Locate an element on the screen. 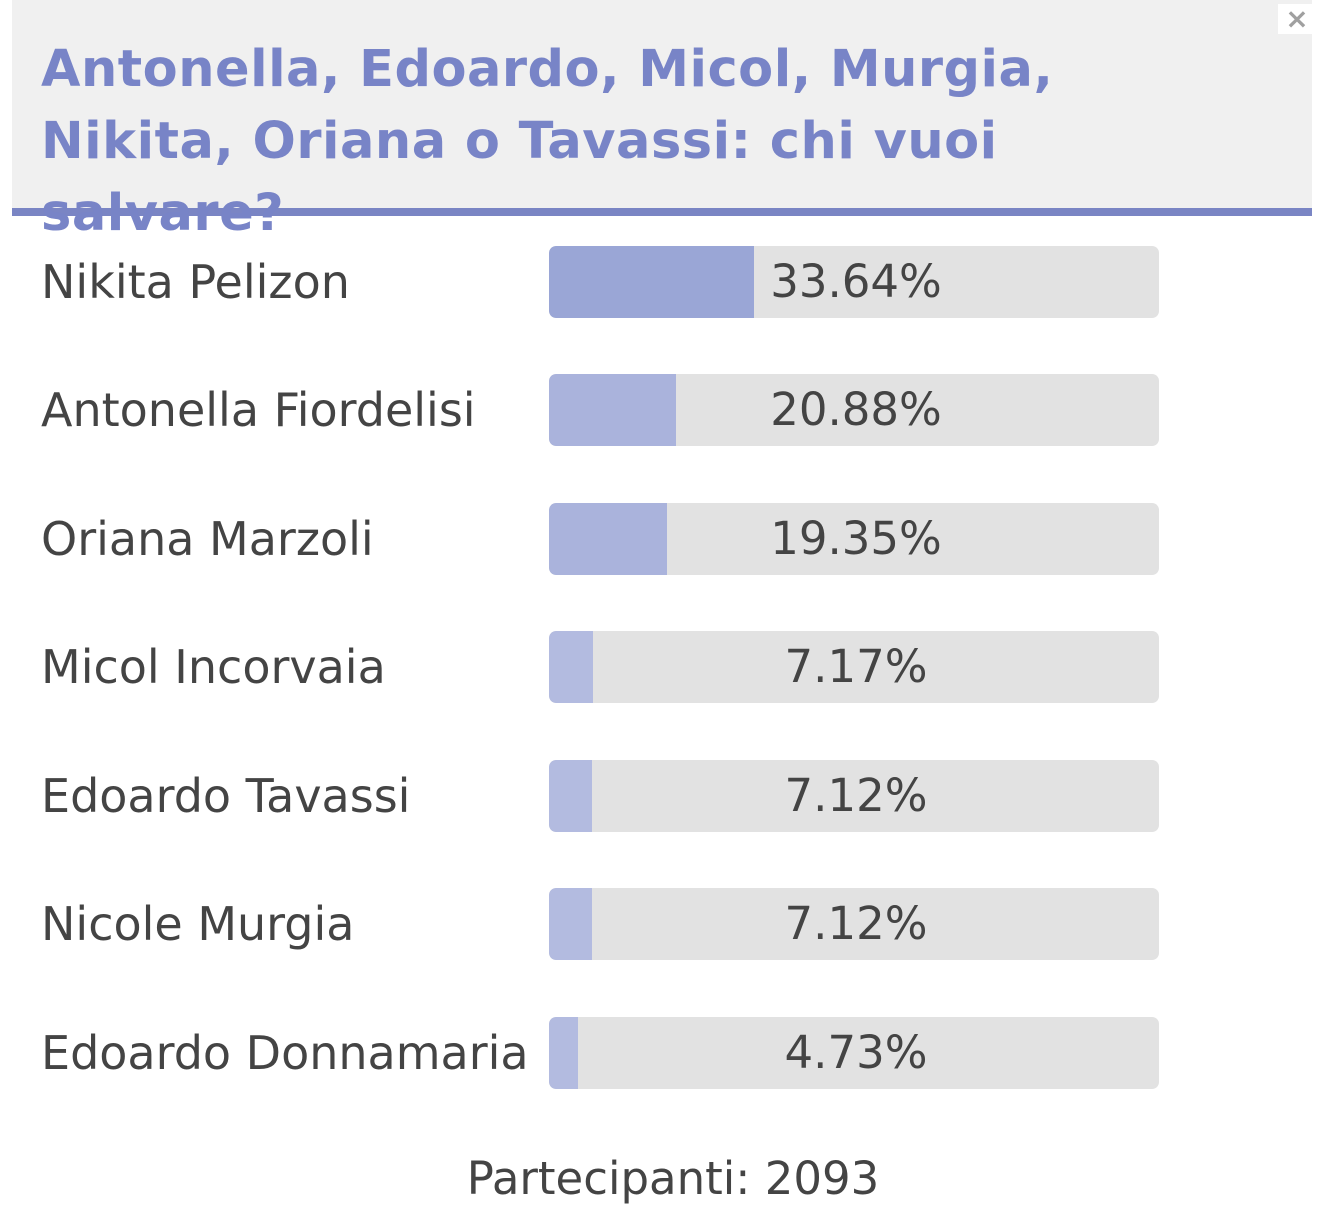 This screenshot has width=1330, height=1224. poll-option-row: Micol Incorvaia 7.17% is located at coordinates (665, 667).